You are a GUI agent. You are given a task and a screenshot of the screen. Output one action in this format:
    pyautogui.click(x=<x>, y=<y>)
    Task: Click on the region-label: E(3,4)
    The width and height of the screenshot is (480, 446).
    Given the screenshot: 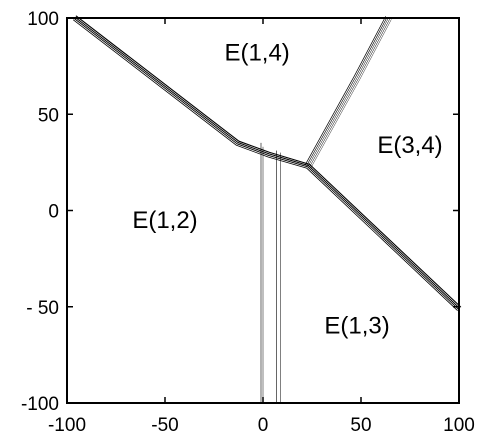 What is the action you would take?
    pyautogui.click(x=409, y=145)
    